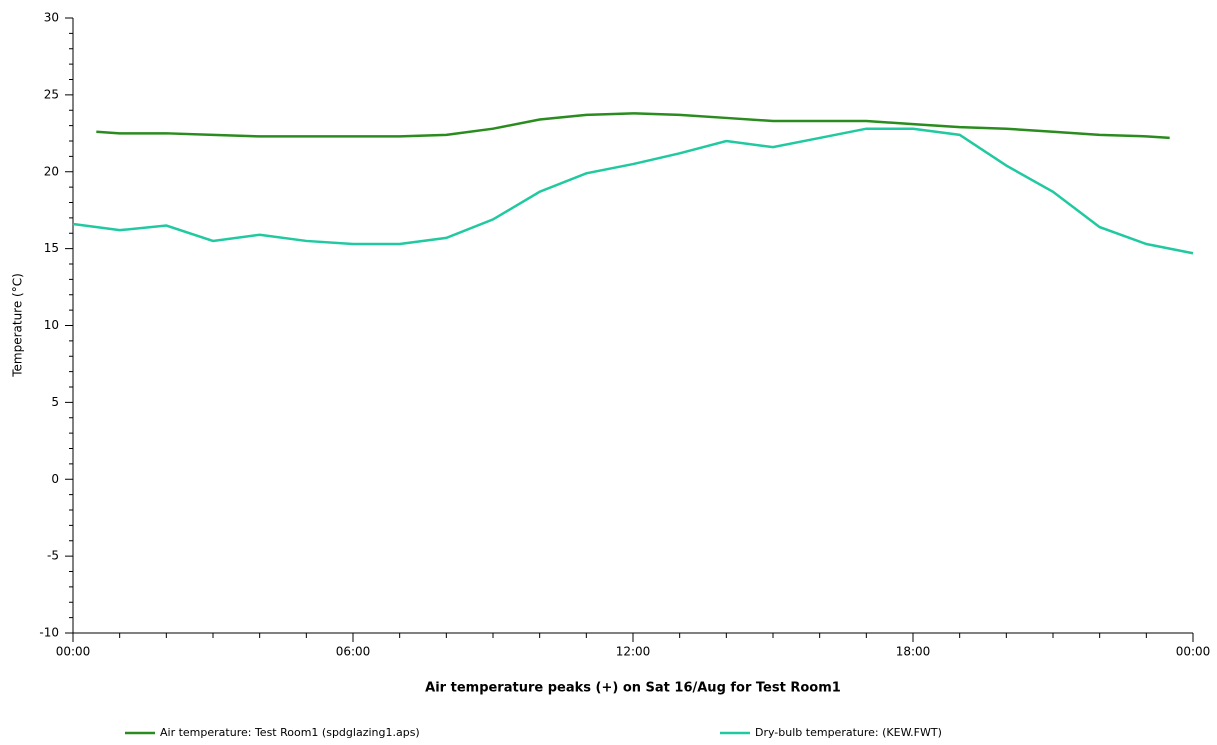 The width and height of the screenshot is (1217, 745). Describe the element at coordinates (55, 402) in the screenshot. I see `y-tick-label: 5` at that location.